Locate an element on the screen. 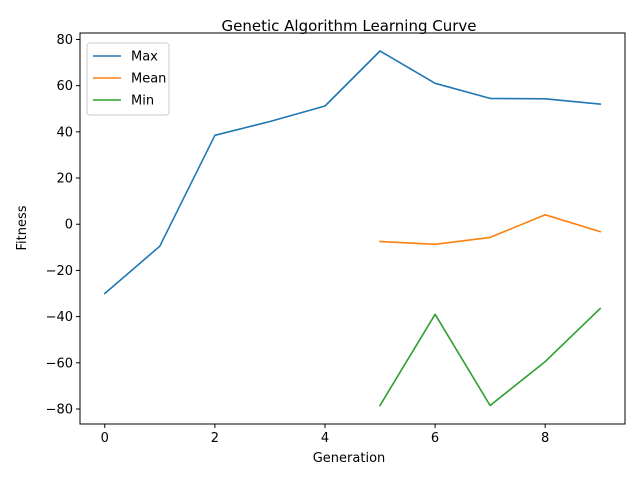 Image resolution: width=640 pixels, height=480 pixels. y-tick-label: 60 is located at coordinates (64, 86).